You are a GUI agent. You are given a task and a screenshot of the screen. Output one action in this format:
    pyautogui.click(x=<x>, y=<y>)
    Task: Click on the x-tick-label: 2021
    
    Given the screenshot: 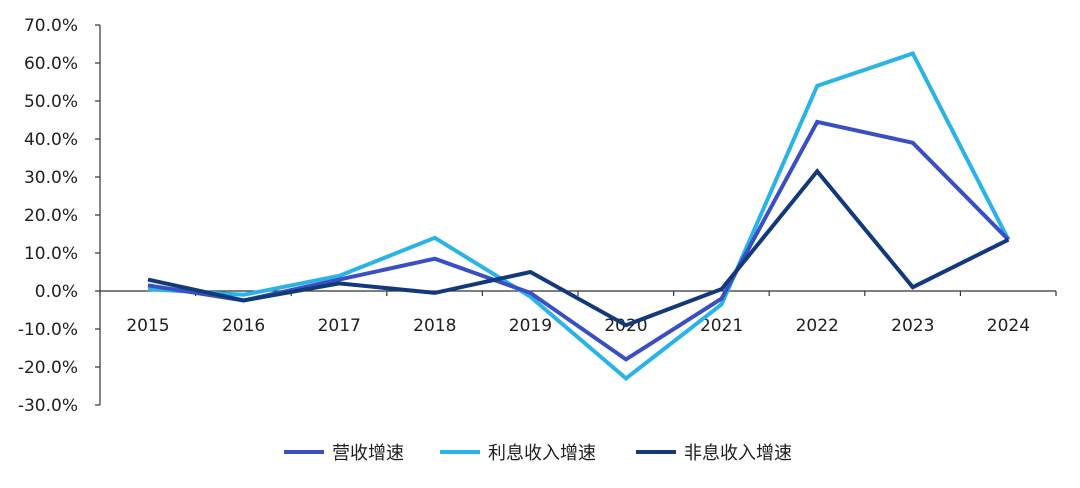 What is the action you would take?
    pyautogui.click(x=721, y=326)
    